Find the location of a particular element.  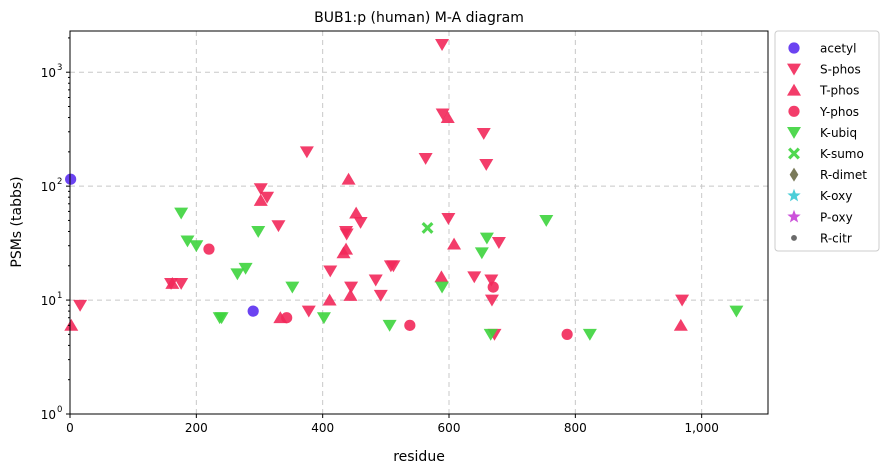

legend-marker-p-oxy is located at coordinates (794, 216).